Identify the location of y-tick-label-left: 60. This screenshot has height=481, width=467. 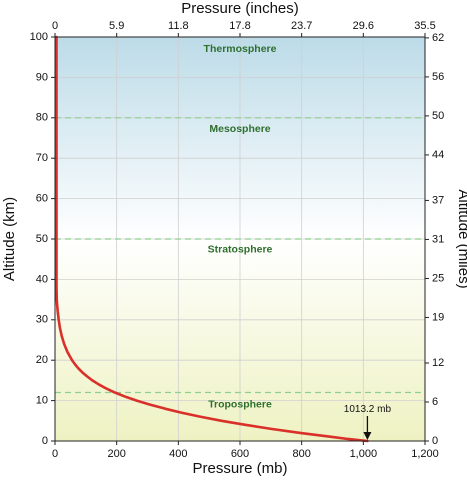
(42, 199).